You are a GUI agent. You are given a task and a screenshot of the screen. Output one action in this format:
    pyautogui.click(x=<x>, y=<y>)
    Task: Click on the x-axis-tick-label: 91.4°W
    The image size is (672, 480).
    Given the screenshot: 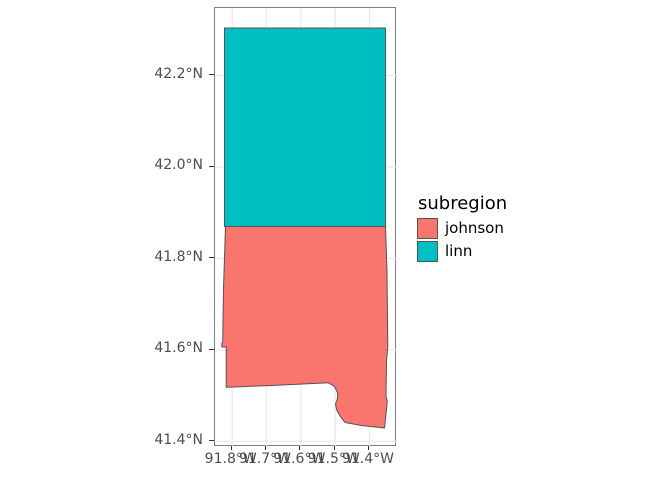 What is the action you would take?
    pyautogui.click(x=368, y=459)
    